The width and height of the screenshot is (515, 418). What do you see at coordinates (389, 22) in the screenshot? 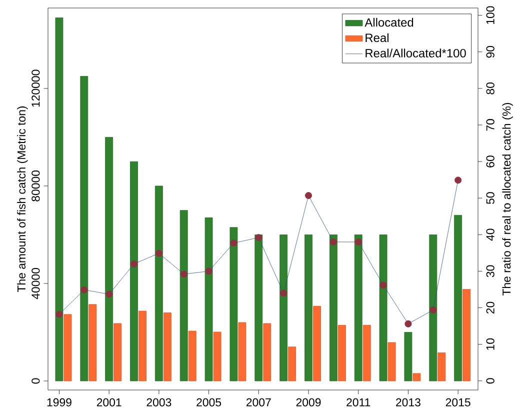
I see `legend-label: Allocated` at bounding box center [389, 22].